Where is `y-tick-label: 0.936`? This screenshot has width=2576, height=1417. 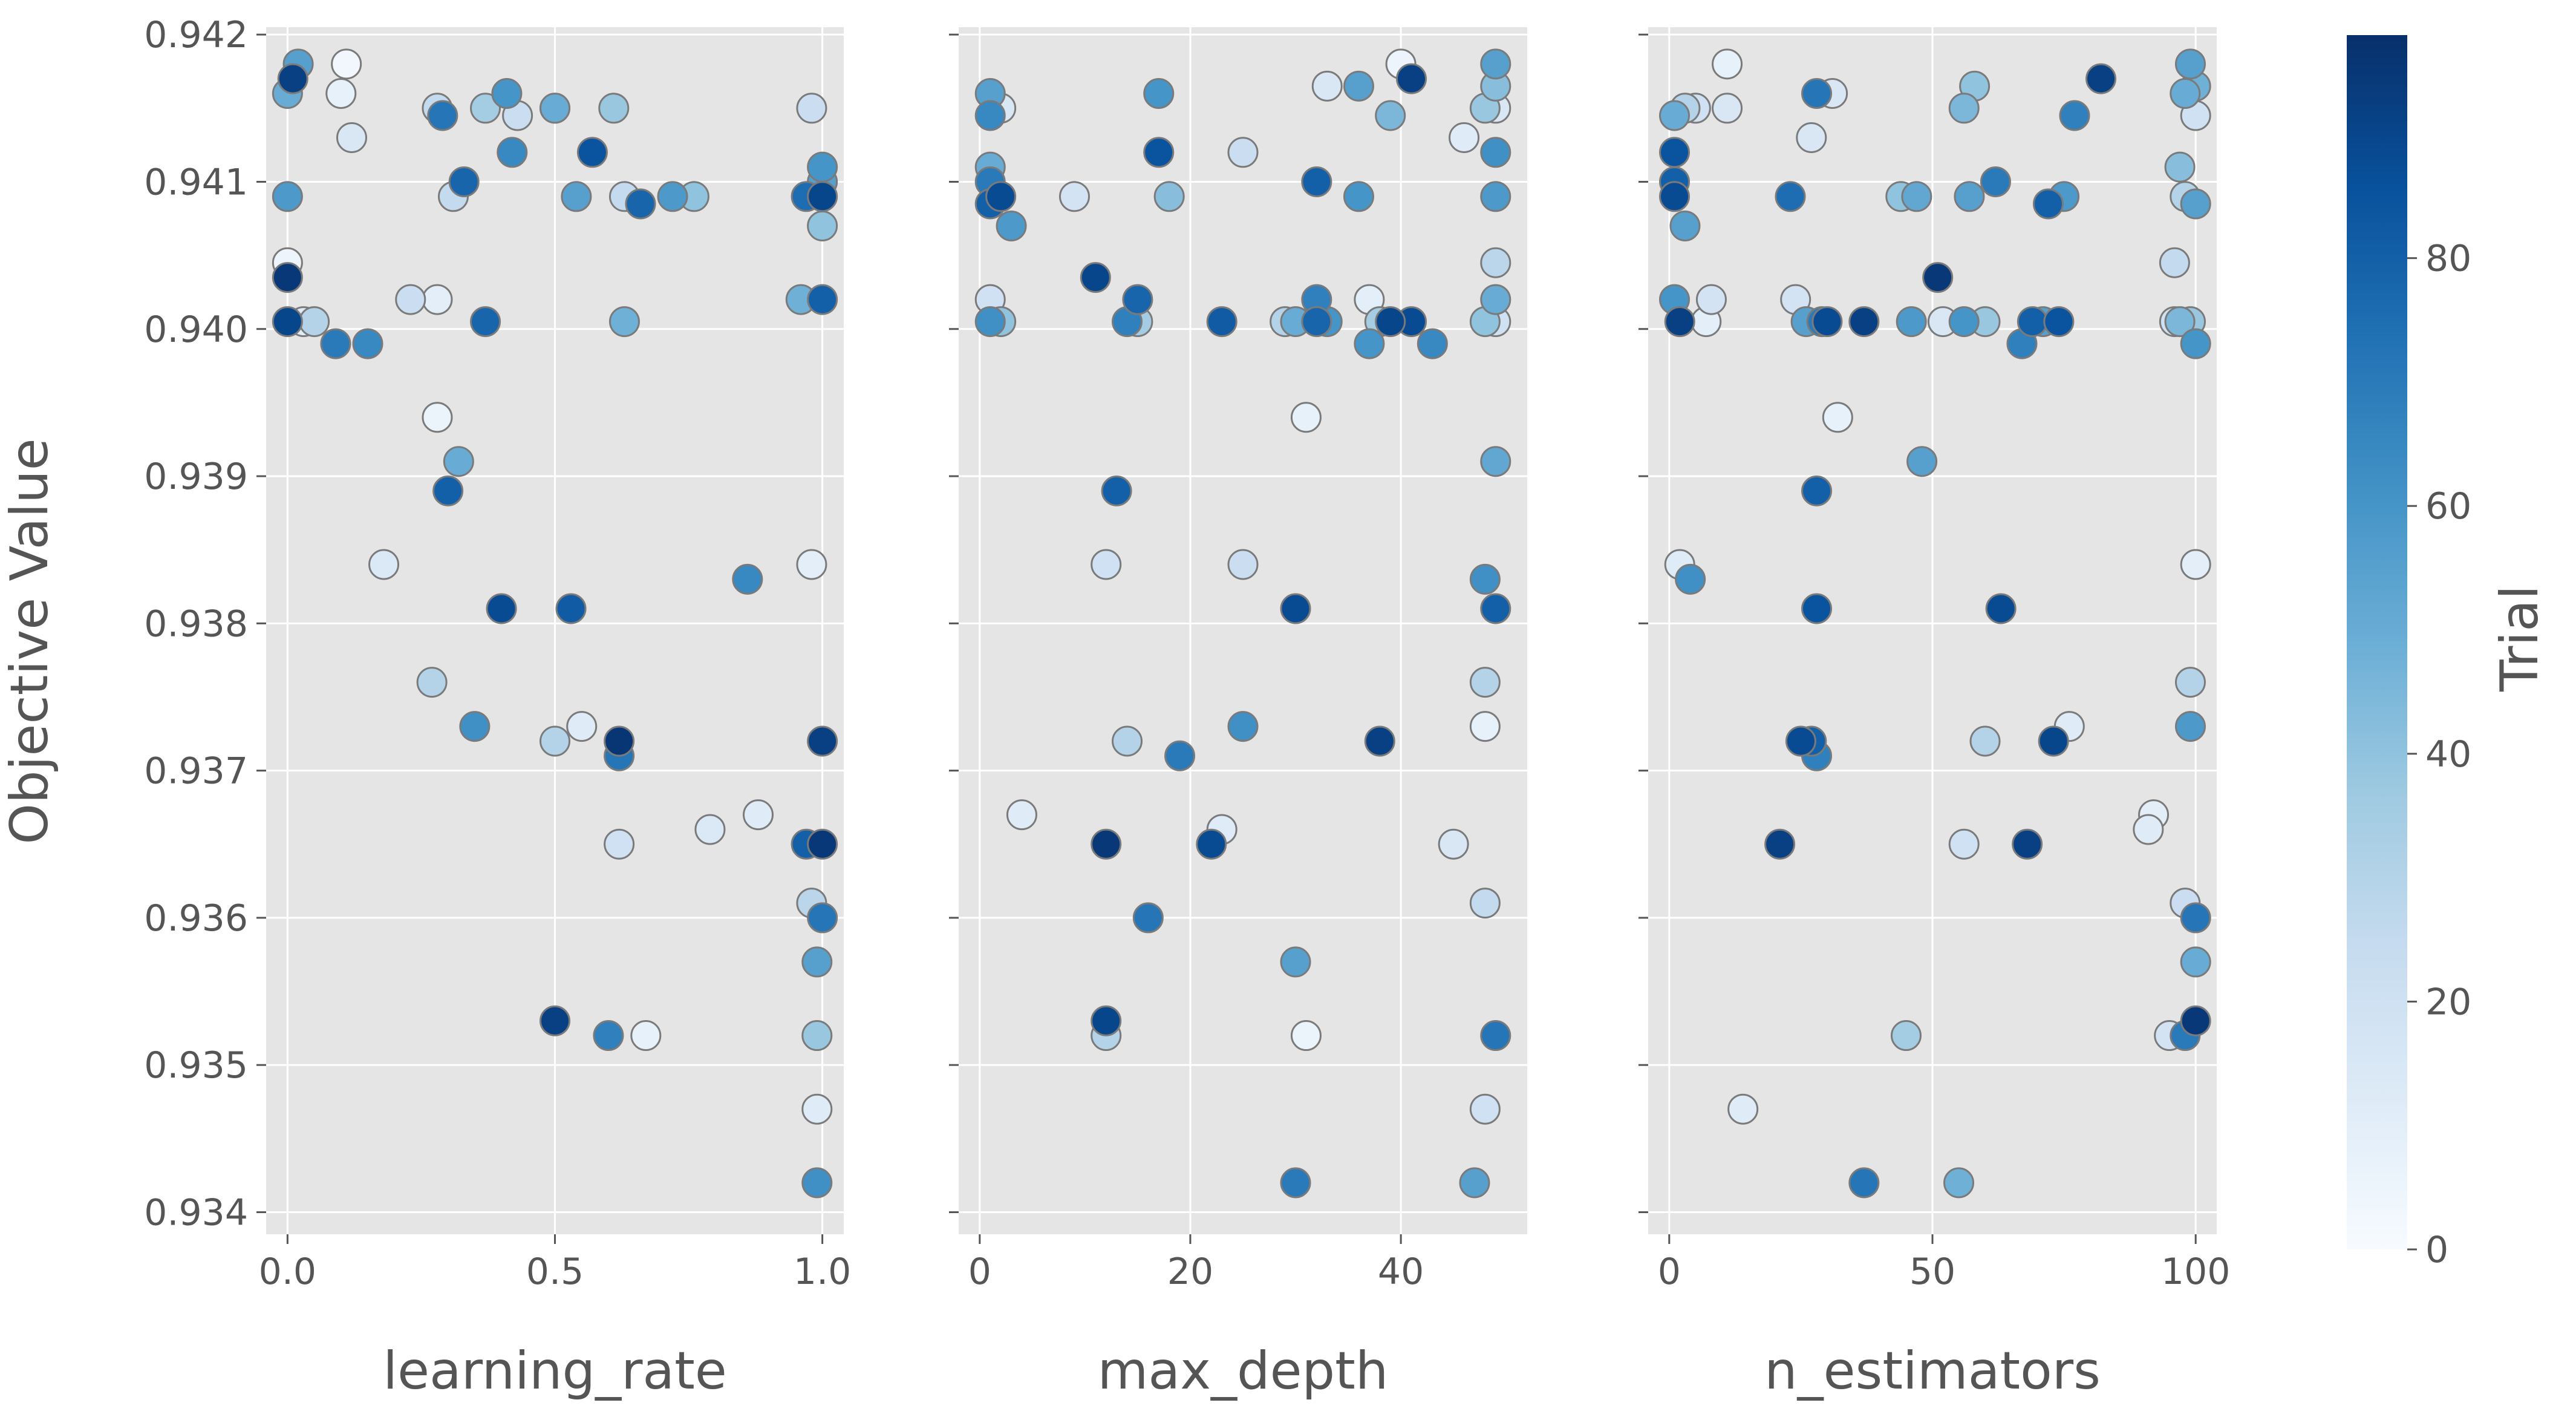 y-tick-label: 0.936 is located at coordinates (196, 918).